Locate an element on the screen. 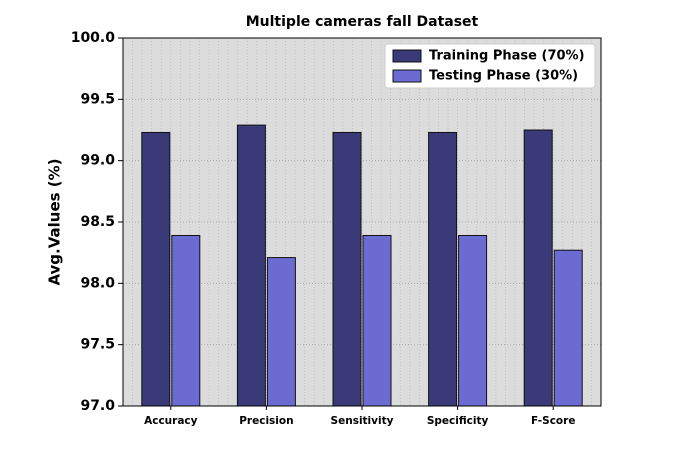 The width and height of the screenshot is (680, 451). y-tick-label: 97.5 is located at coordinates (97, 345).